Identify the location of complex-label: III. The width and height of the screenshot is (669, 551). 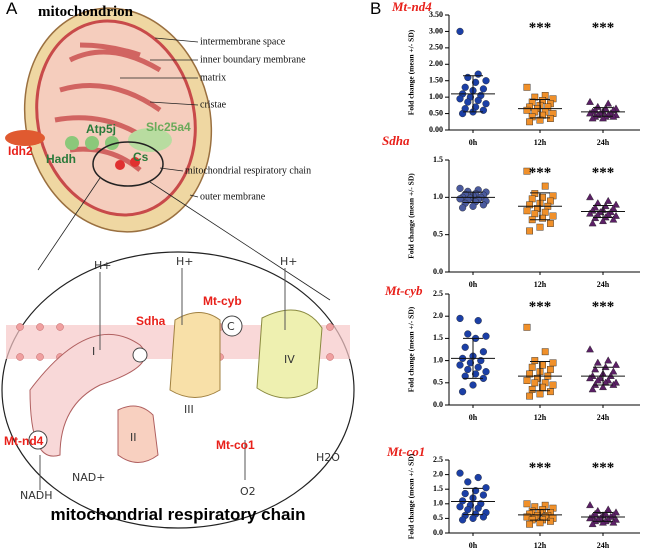
(189, 409).